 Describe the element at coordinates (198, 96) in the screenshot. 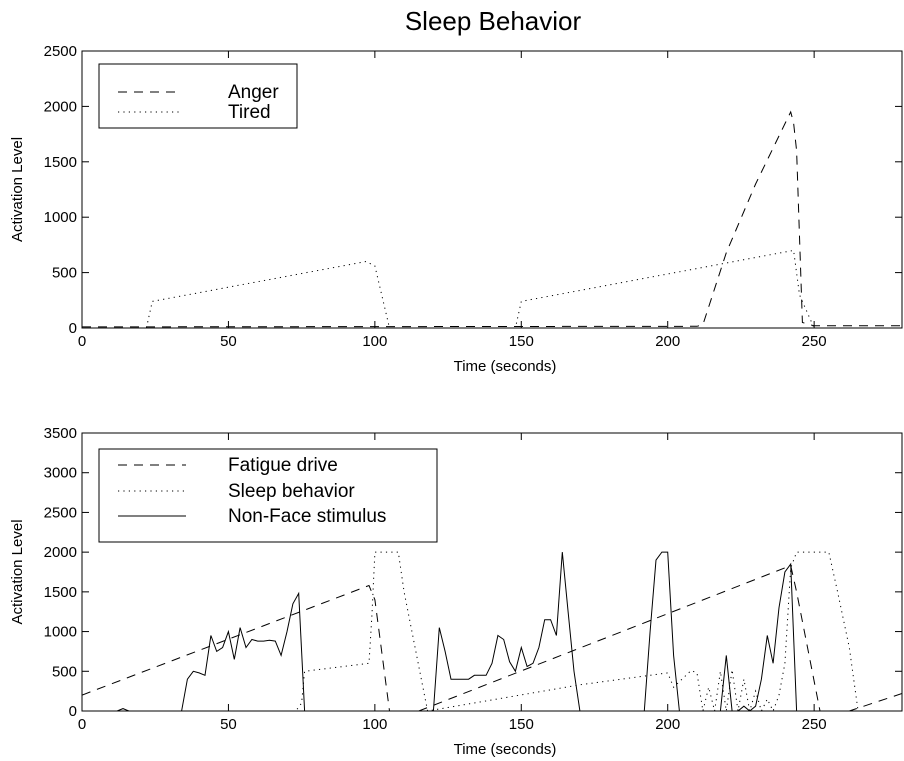

I see `legend-box` at that location.